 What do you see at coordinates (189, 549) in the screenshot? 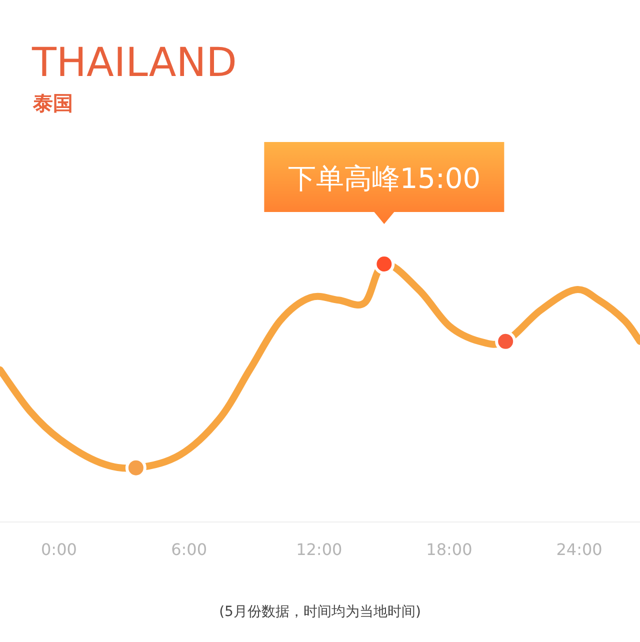
I see `x-tick-label: 6:00` at bounding box center [189, 549].